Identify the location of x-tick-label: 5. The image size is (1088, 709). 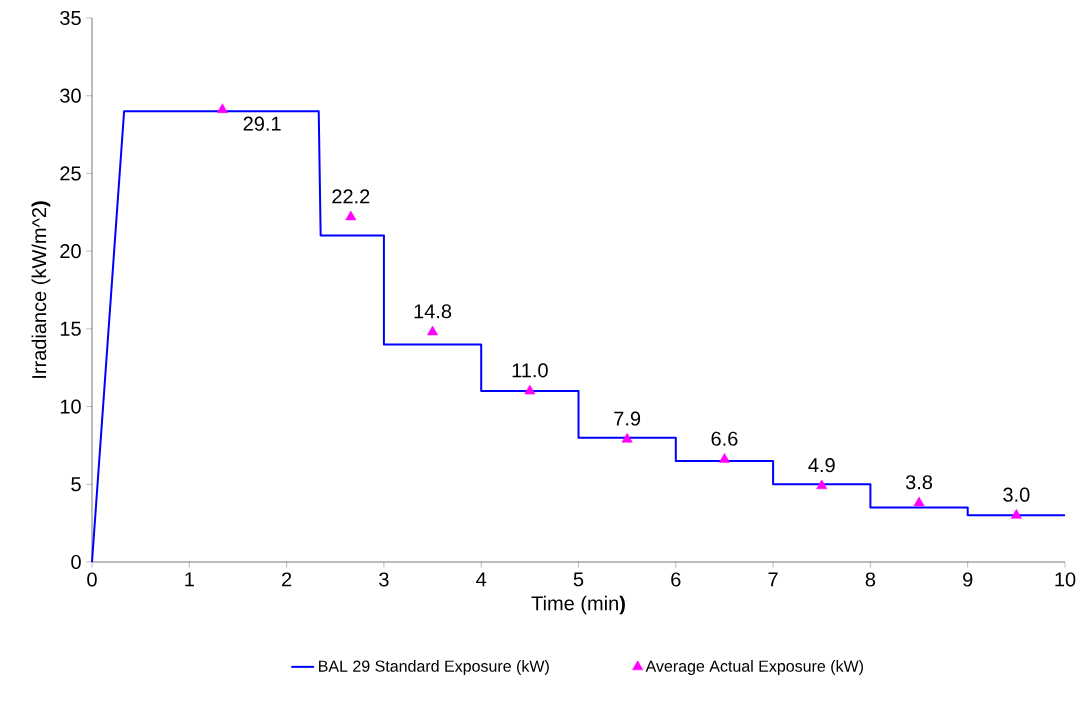
(578, 579).